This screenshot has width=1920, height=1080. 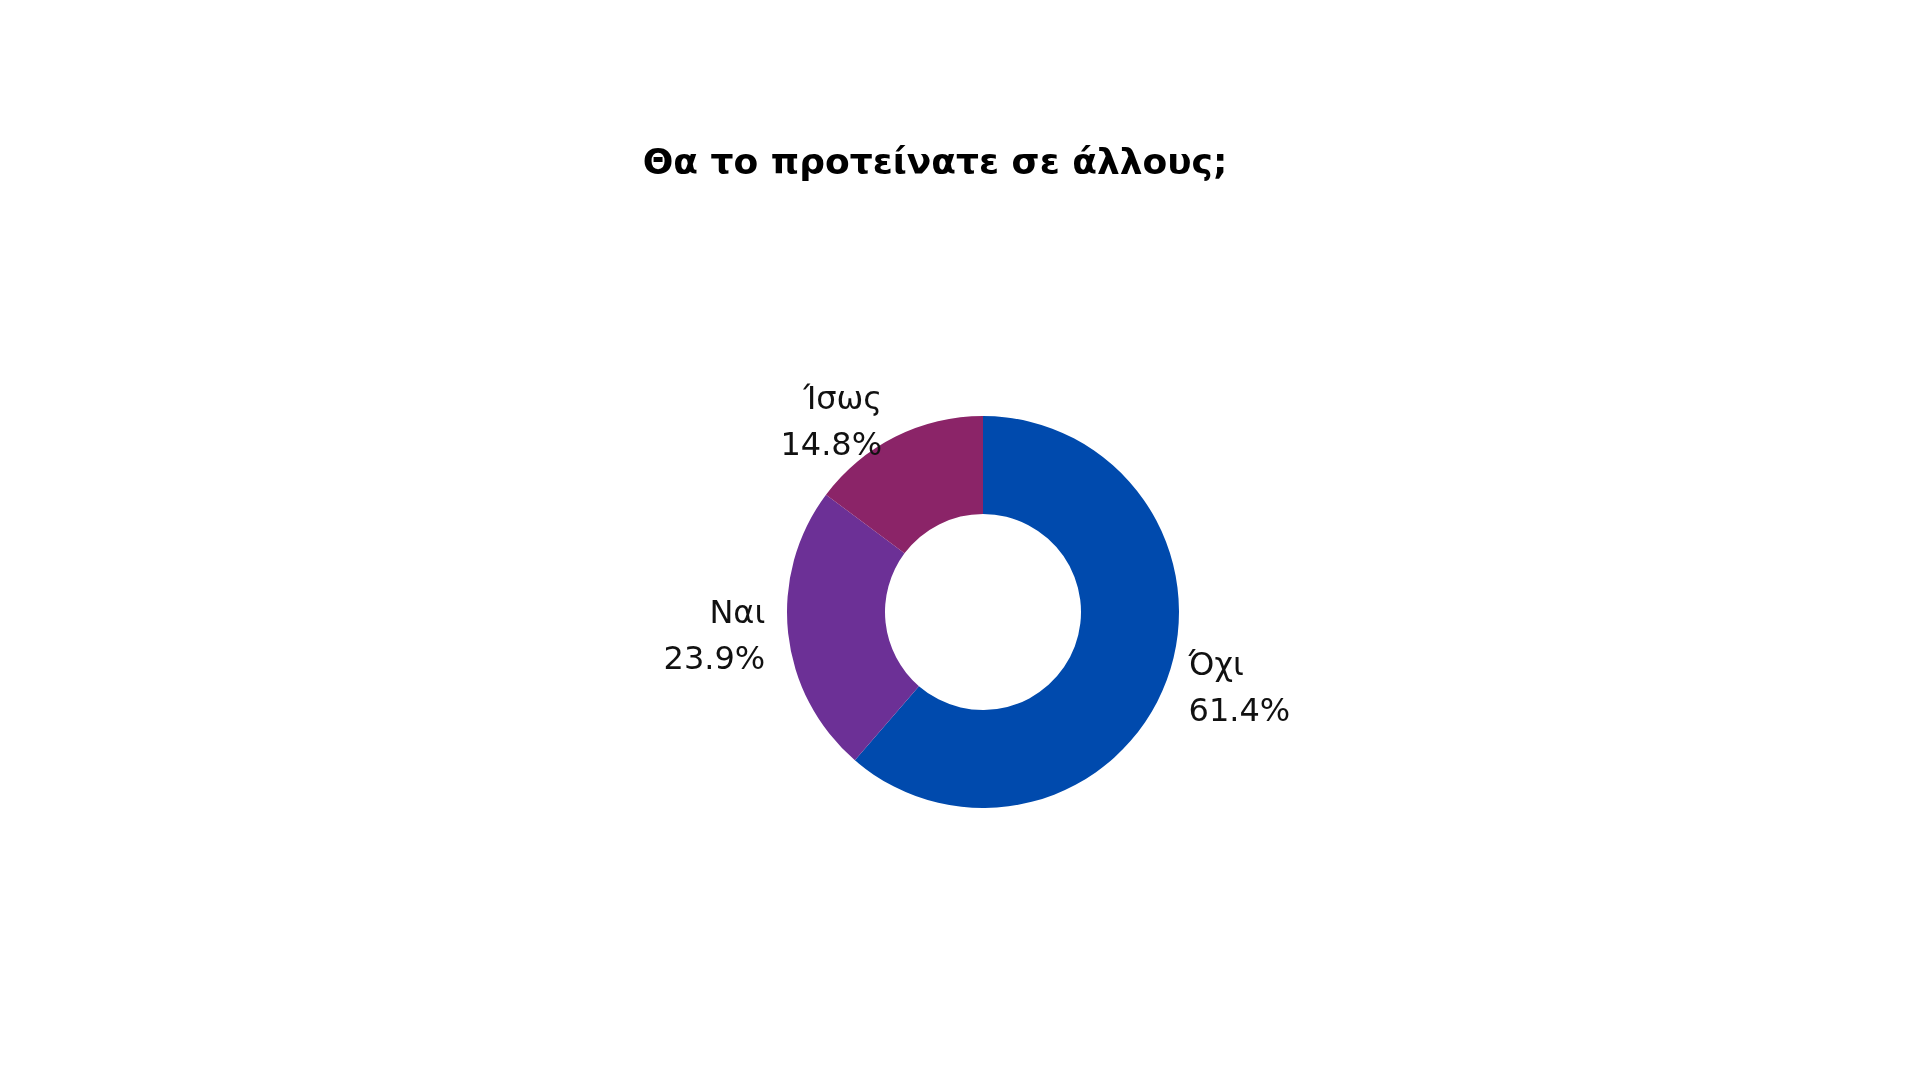 I want to click on data-label: 14.8%, so click(x=831, y=443).